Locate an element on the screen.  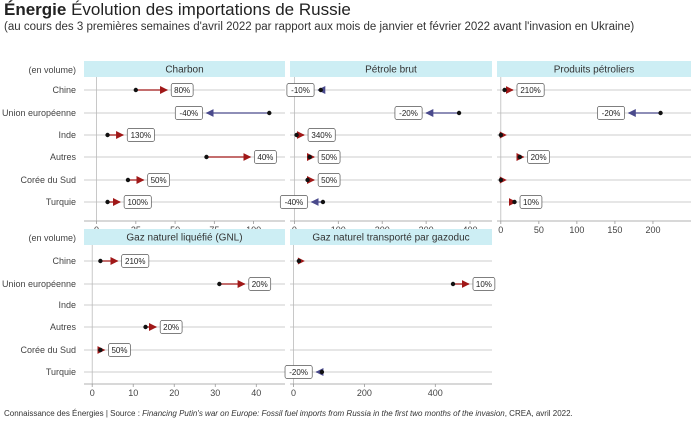
data-label: -10% is located at coordinates (300, 90).